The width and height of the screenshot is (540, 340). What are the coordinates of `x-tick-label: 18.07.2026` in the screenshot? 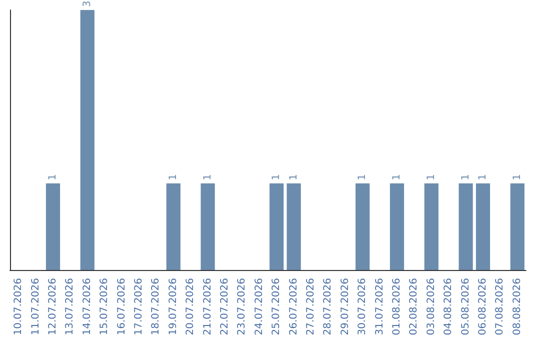 It's located at (156, 307).